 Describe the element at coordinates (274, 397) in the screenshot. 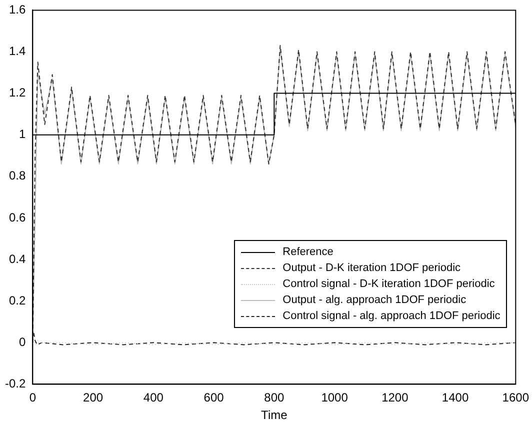

I see `x-tick-label: 800` at that location.